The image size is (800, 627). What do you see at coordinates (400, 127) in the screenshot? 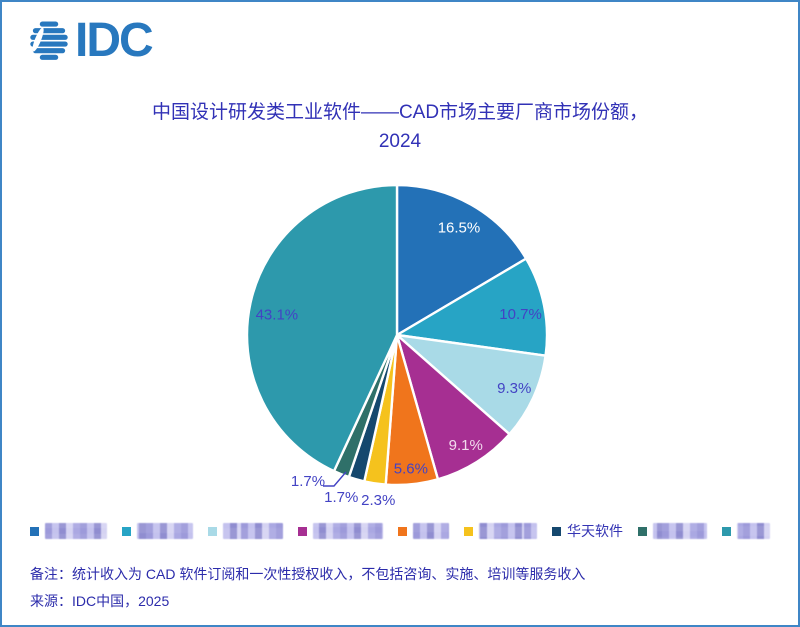
I see `chart-title: 中国设计研发类工业软件——CAD市场主要厂商市场份额， 2024` at bounding box center [400, 127].